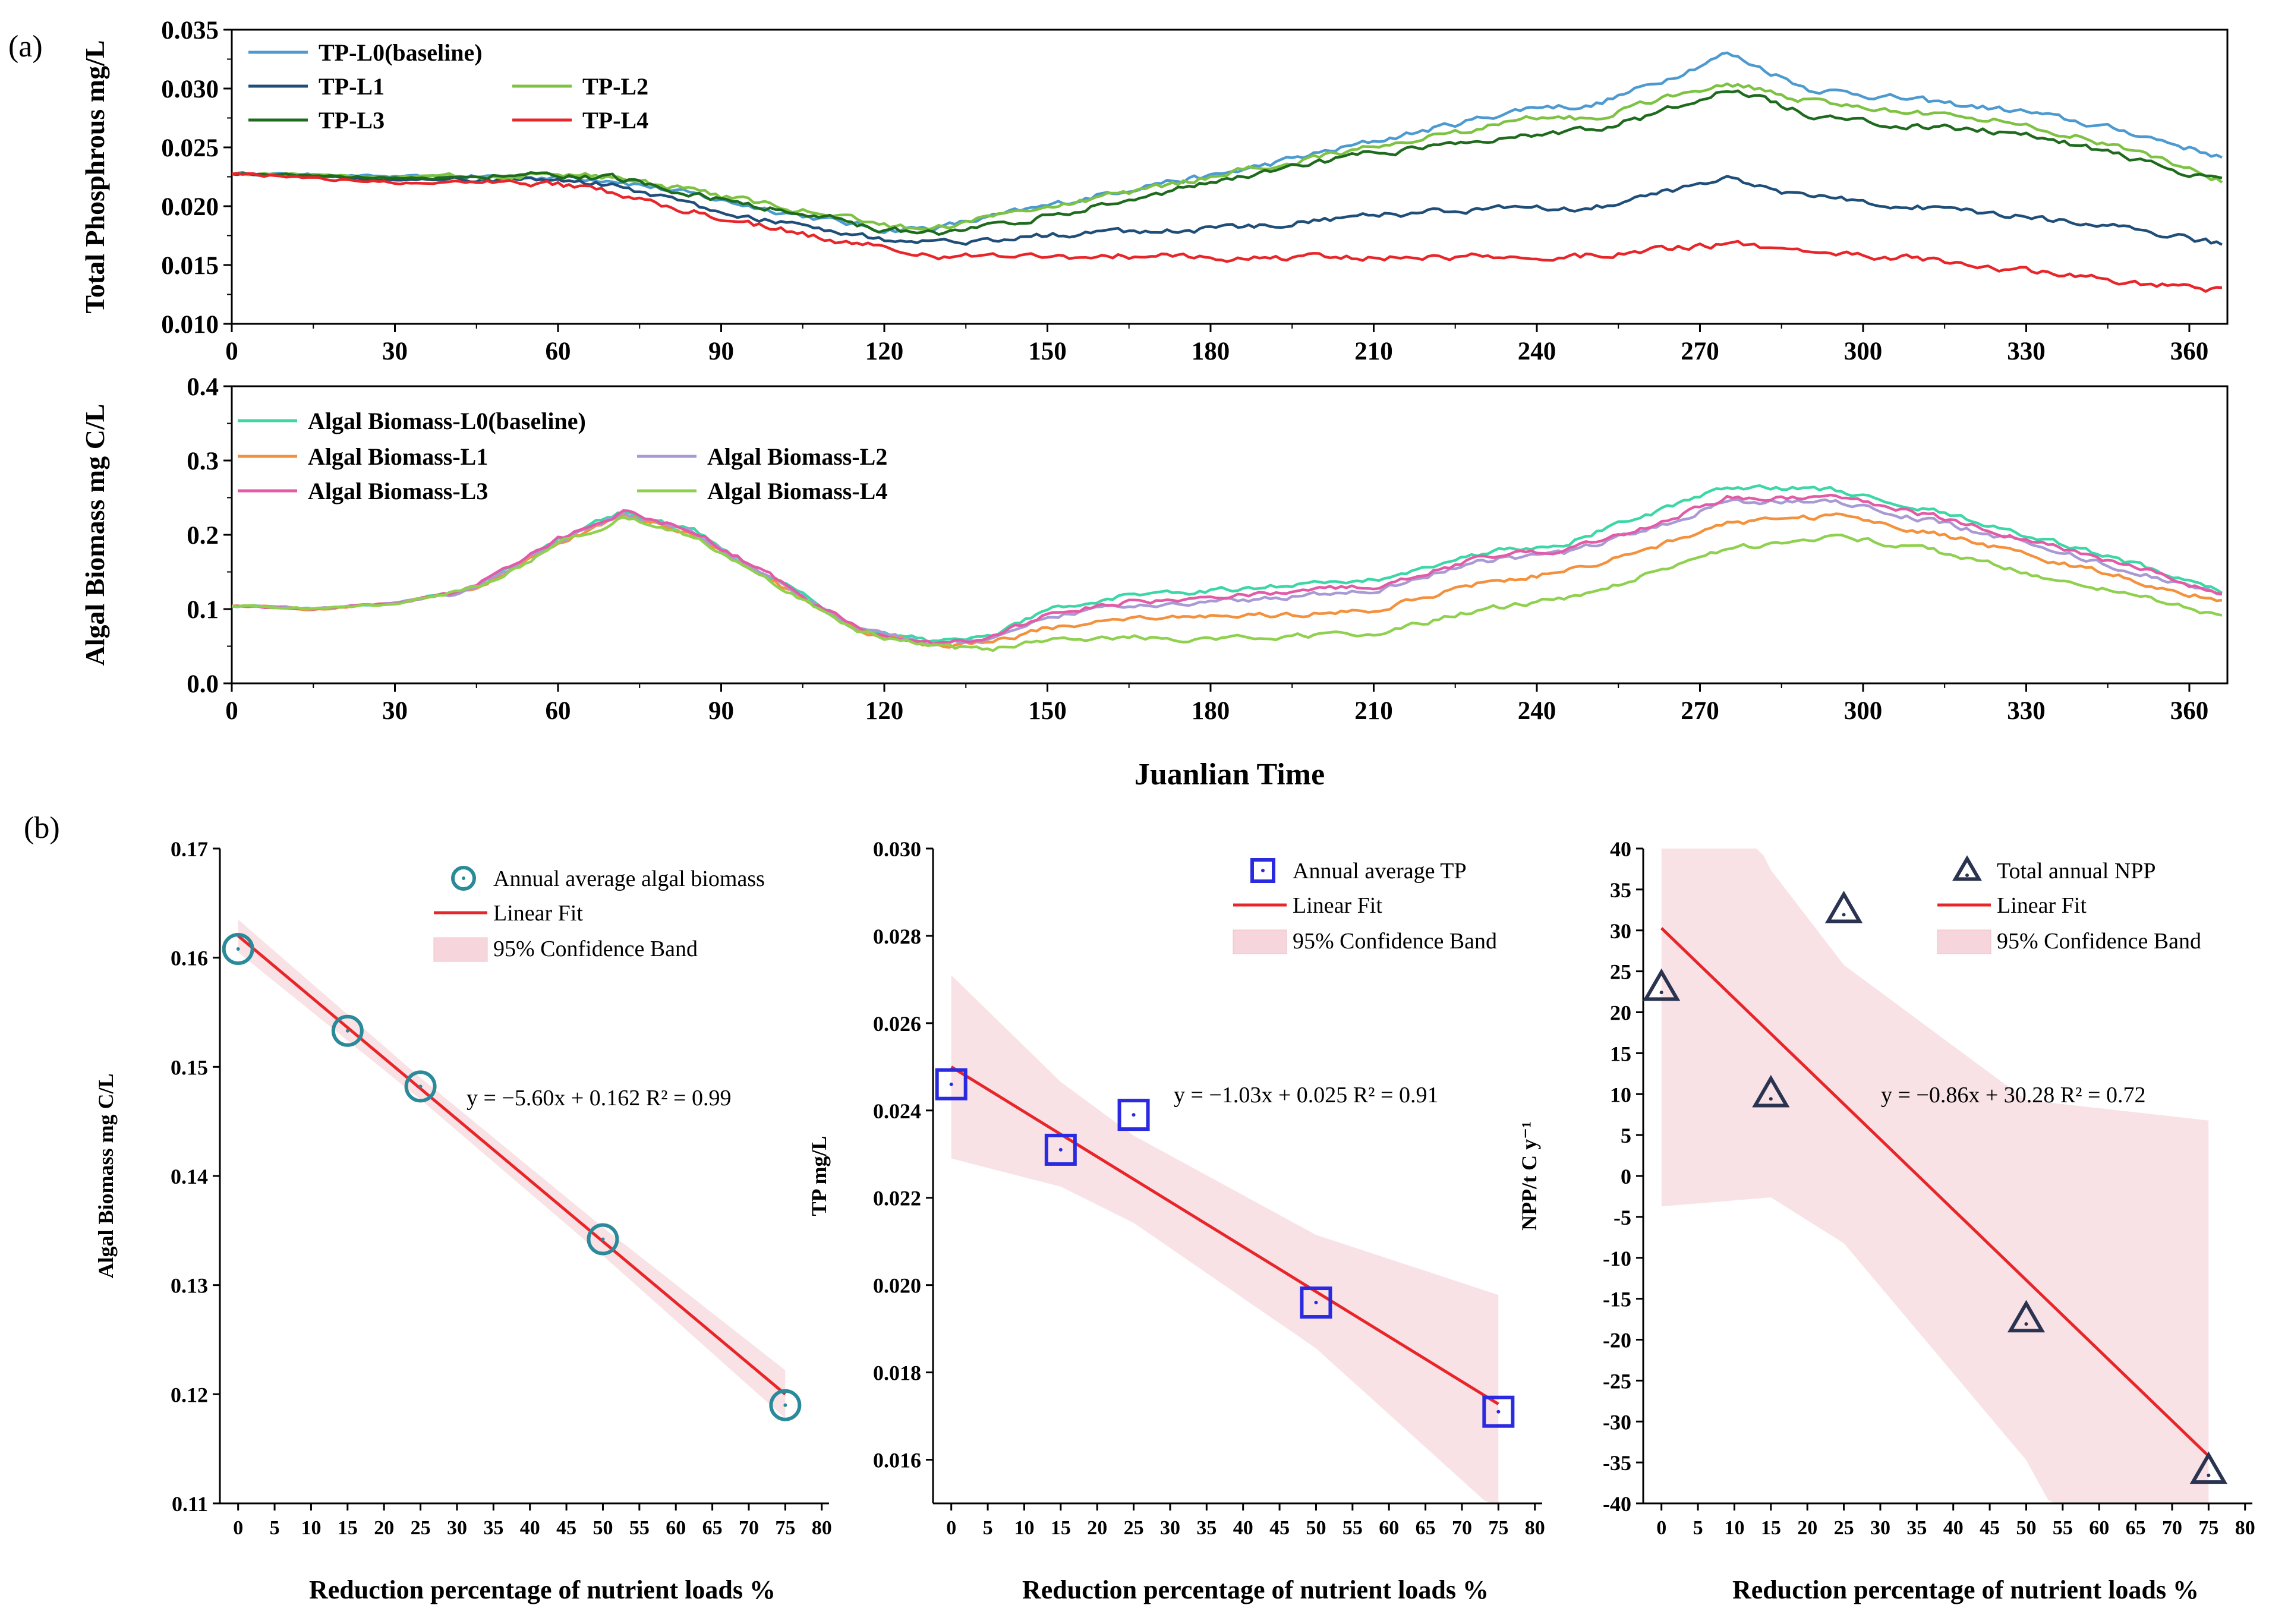  I want to click on x-tick-label: 45, so click(566, 1528).